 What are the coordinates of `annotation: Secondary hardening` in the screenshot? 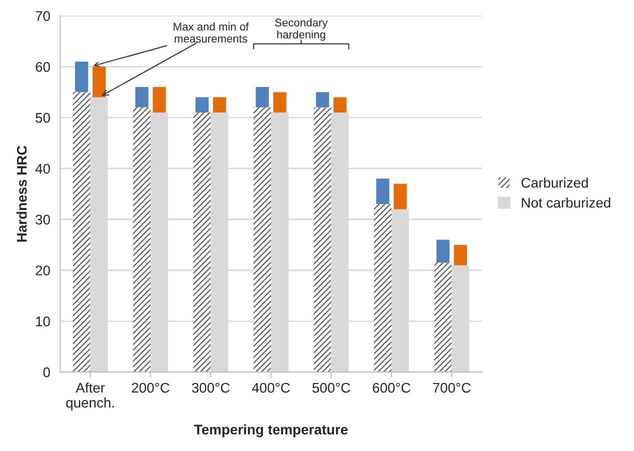 It's located at (301, 29).